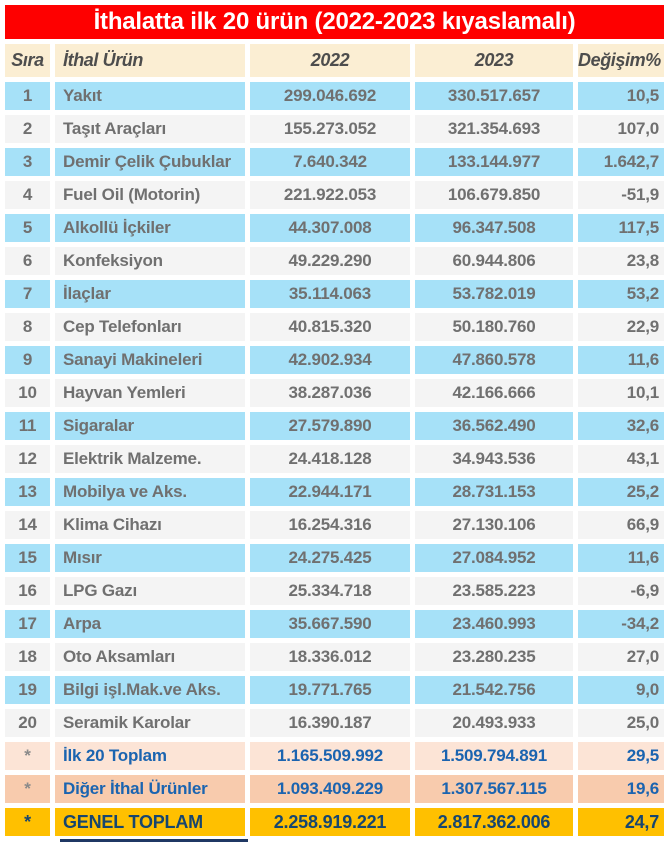 The width and height of the screenshot is (669, 842). What do you see at coordinates (27, 360) in the screenshot?
I see `rank-cell: 9` at bounding box center [27, 360].